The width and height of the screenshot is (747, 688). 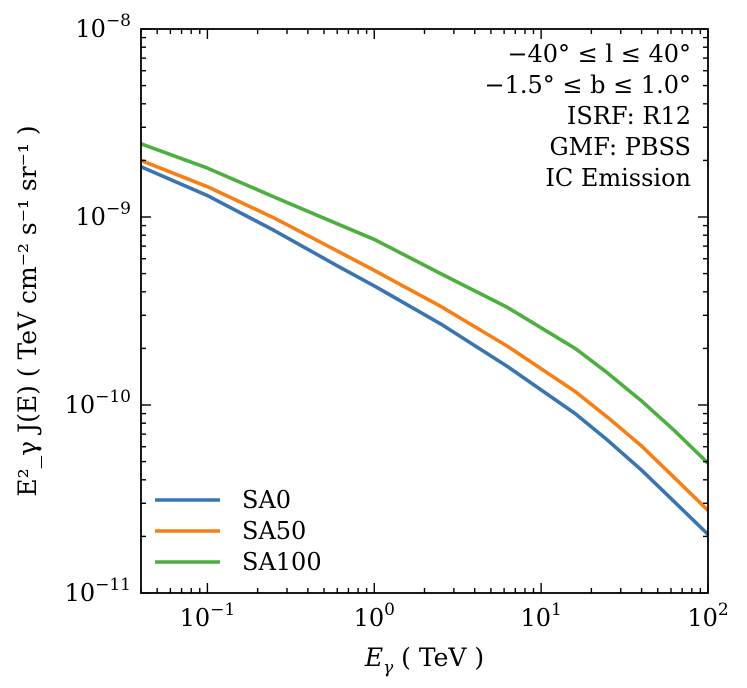 What do you see at coordinates (540, 616) in the screenshot?
I see `x-tick-label: 10¹` at bounding box center [540, 616].